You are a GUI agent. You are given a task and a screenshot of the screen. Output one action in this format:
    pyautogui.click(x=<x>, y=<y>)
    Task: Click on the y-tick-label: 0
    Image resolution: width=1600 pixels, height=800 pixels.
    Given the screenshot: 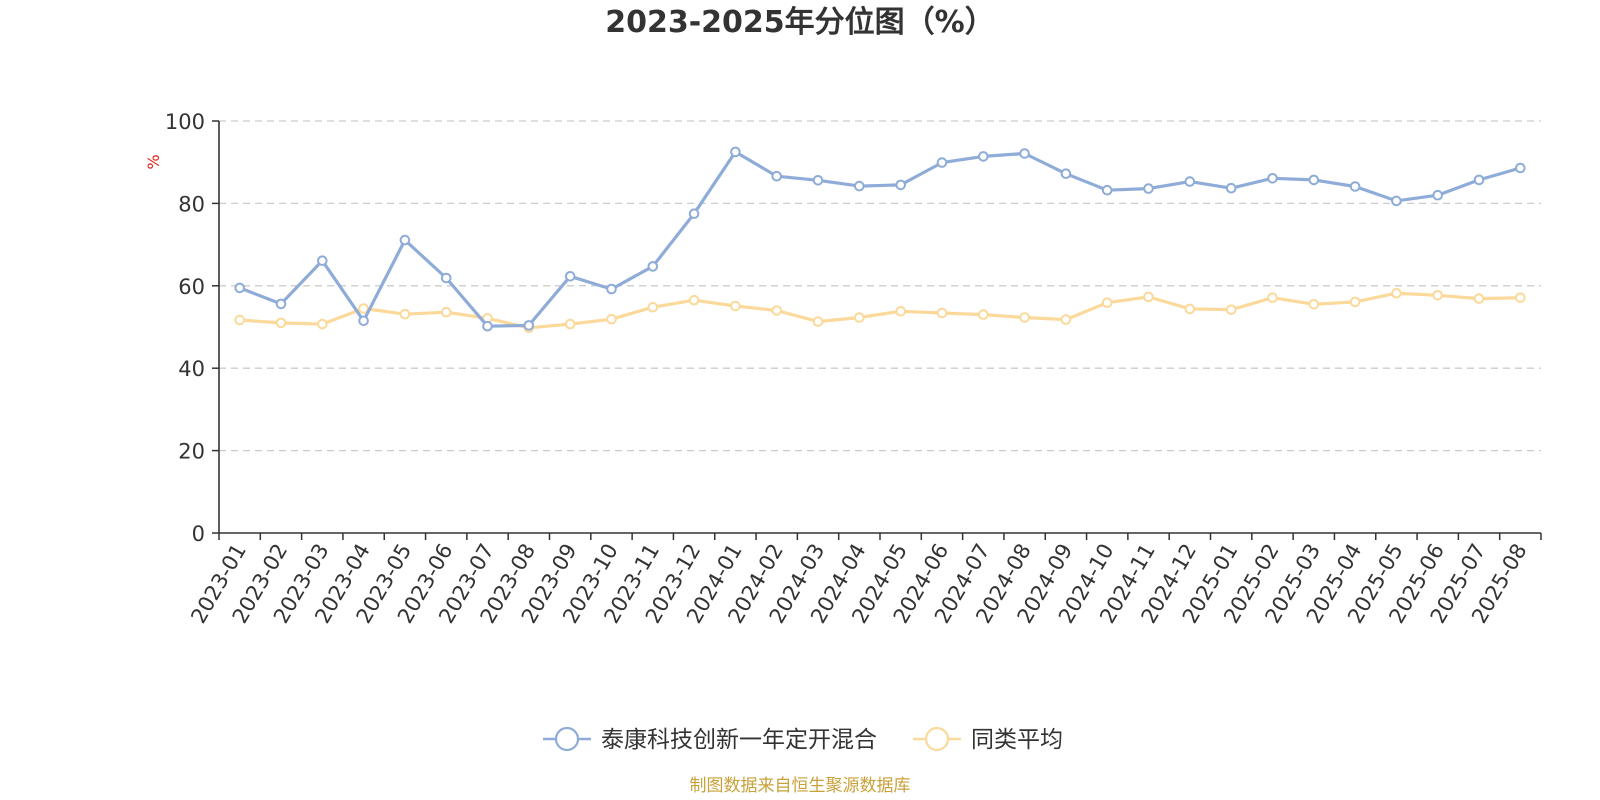 What is the action you would take?
    pyautogui.click(x=198, y=534)
    